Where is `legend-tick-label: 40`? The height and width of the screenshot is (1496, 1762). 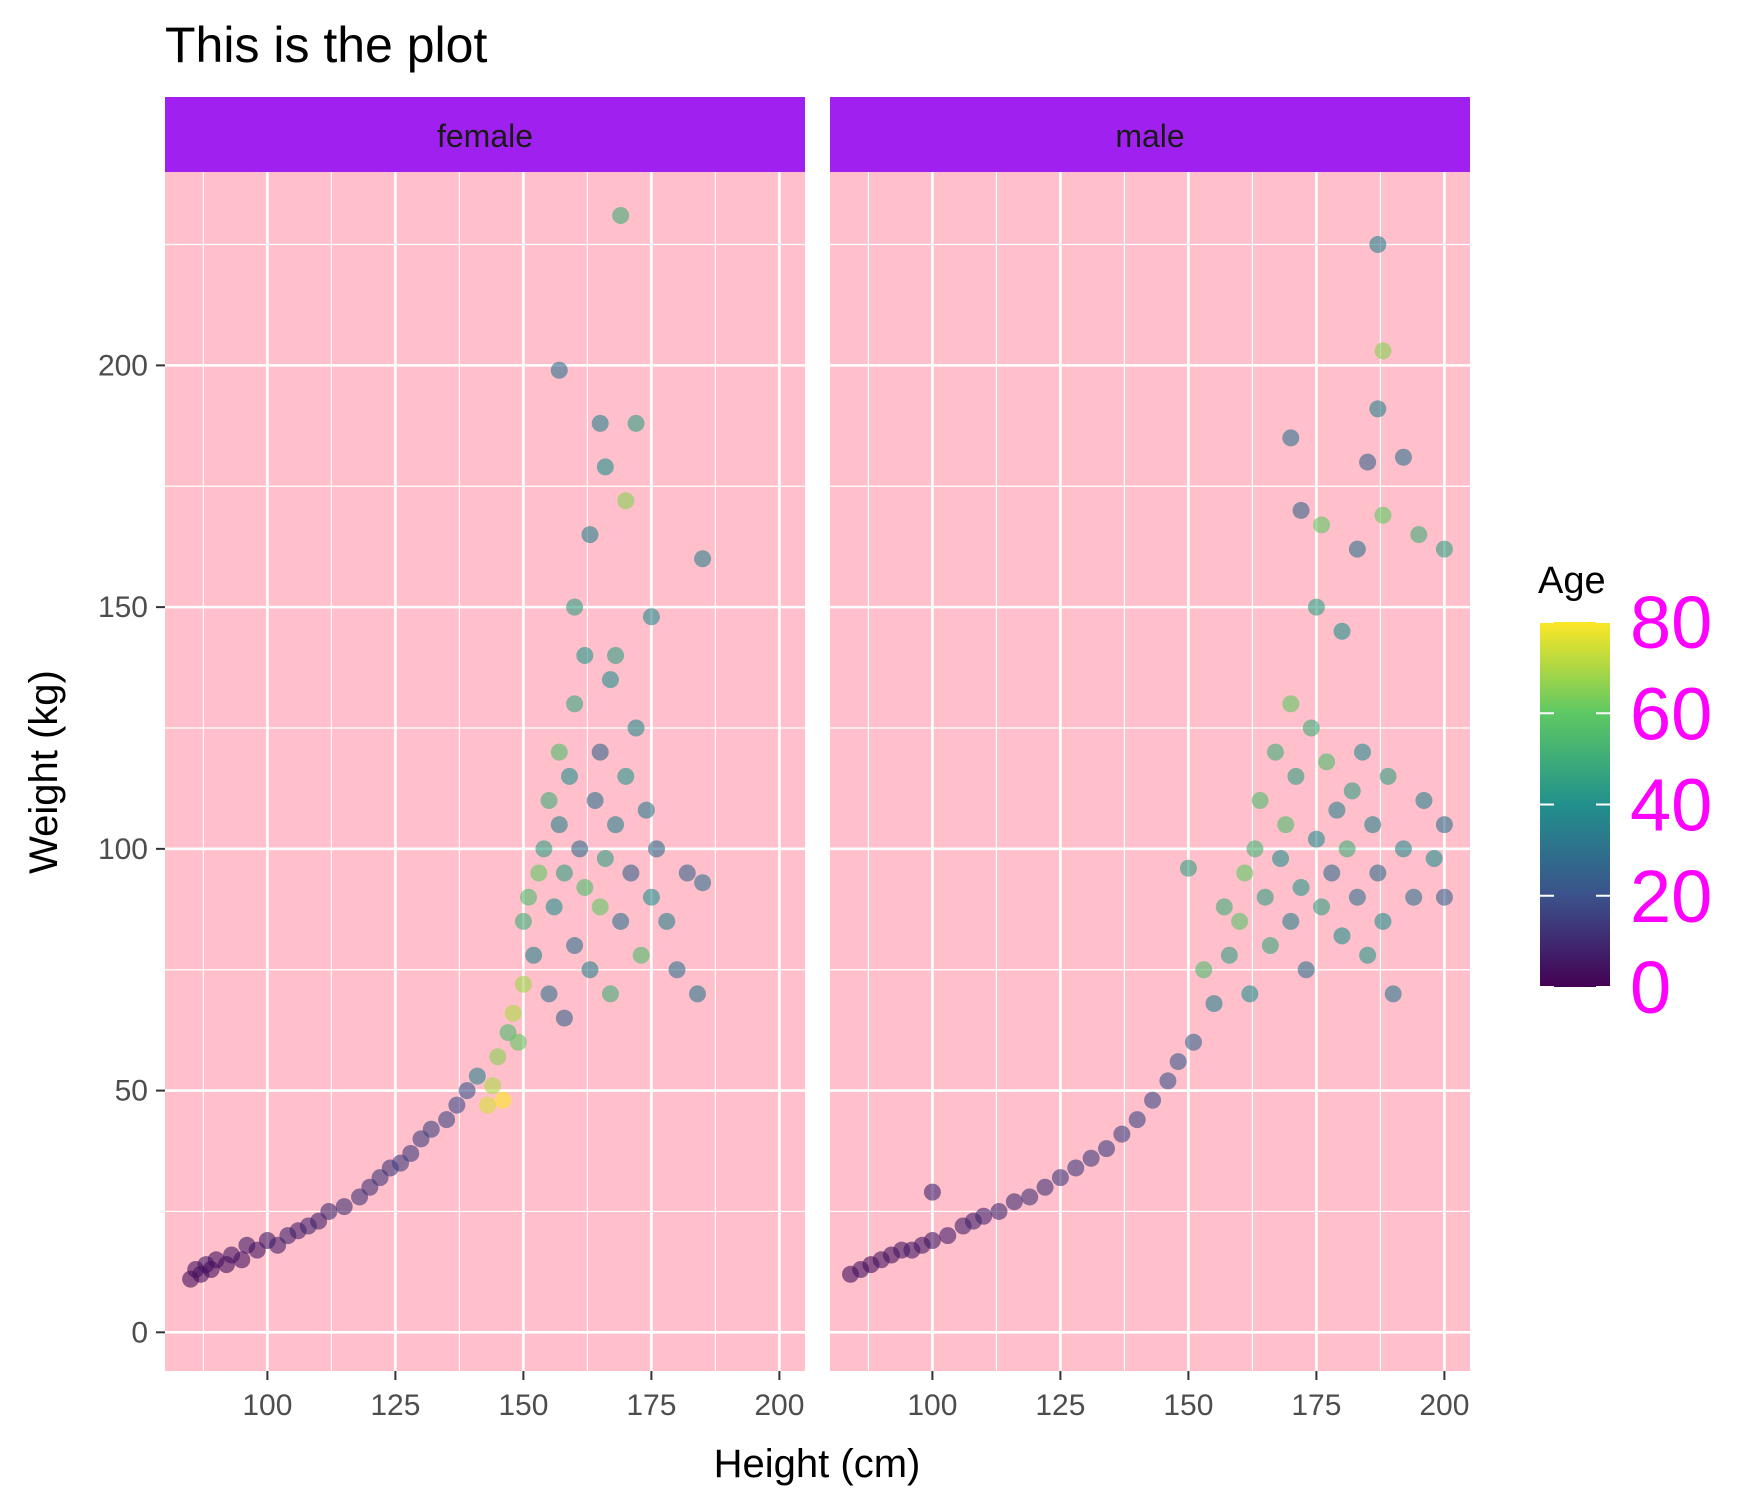
legend-tick-label: 40 is located at coordinates (1671, 805).